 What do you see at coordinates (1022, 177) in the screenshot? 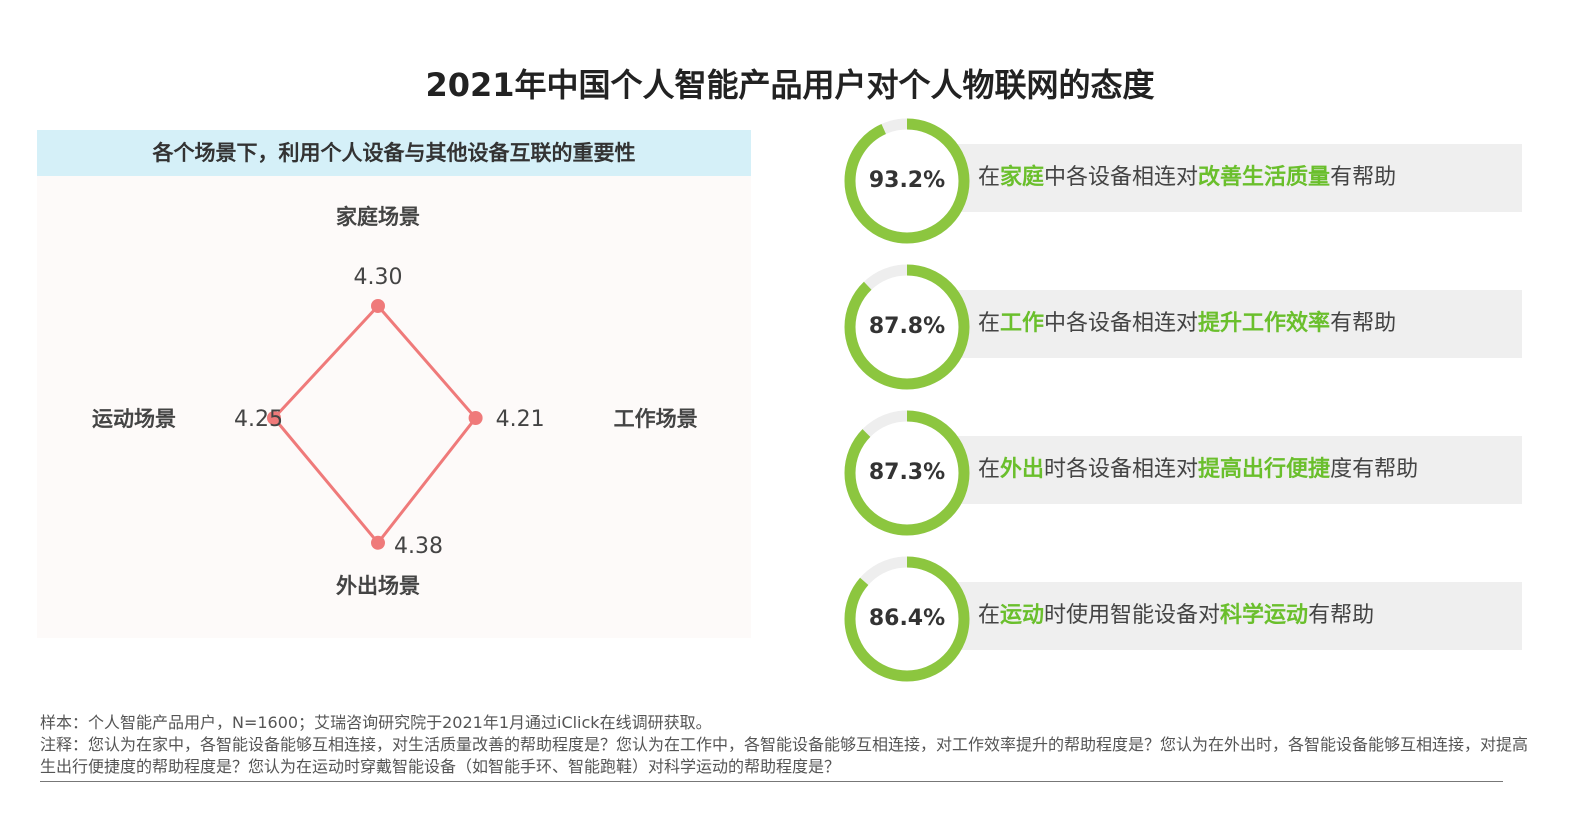
I see `statement-highlight: 家庭` at bounding box center [1022, 177].